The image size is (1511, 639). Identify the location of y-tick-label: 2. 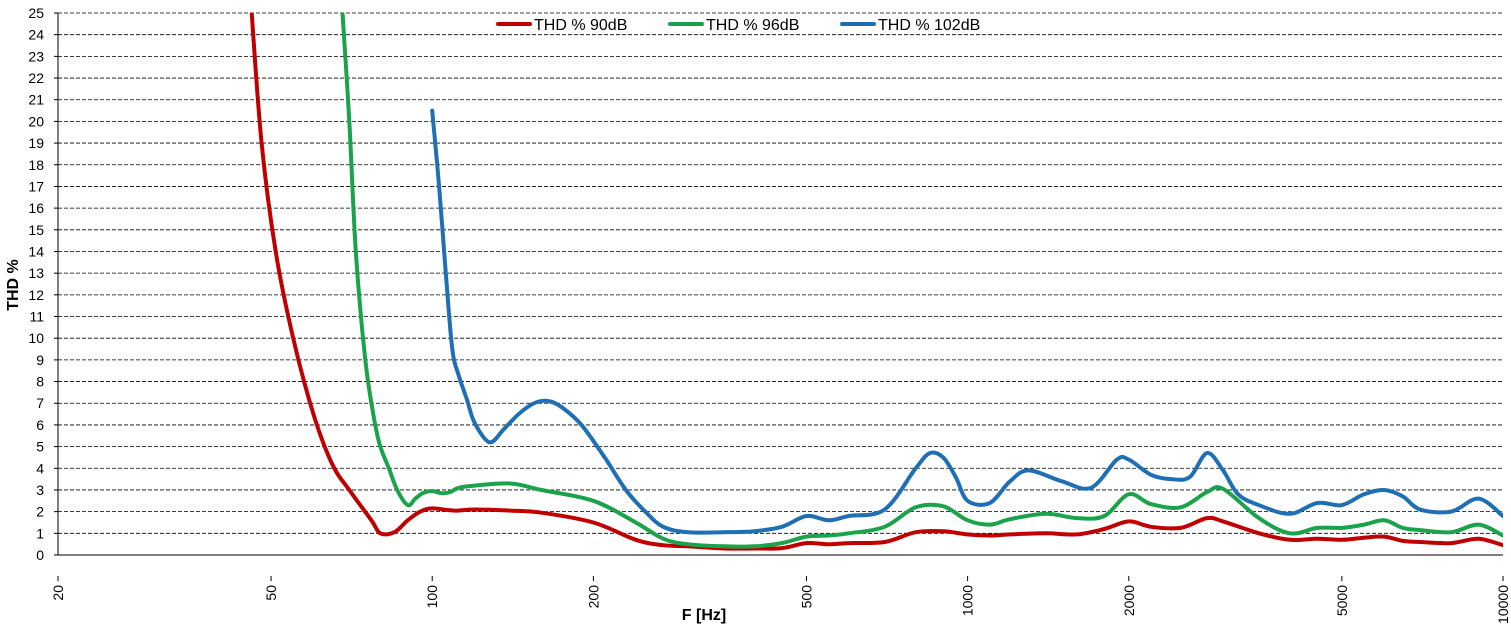
(40, 512).